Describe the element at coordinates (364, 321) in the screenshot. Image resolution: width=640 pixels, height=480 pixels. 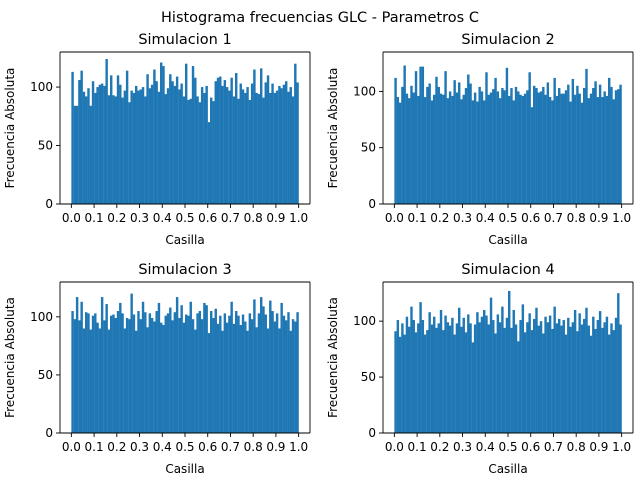
I see `y-tick-label: 100` at that location.